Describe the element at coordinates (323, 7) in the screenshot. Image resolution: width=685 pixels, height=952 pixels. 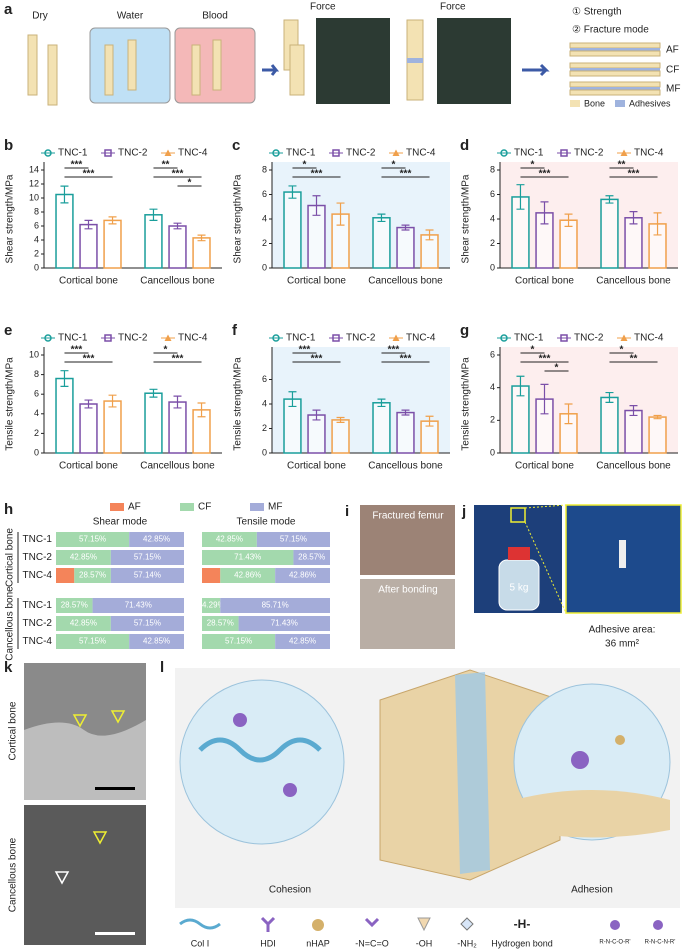
I see `force-label: Force` at that location.